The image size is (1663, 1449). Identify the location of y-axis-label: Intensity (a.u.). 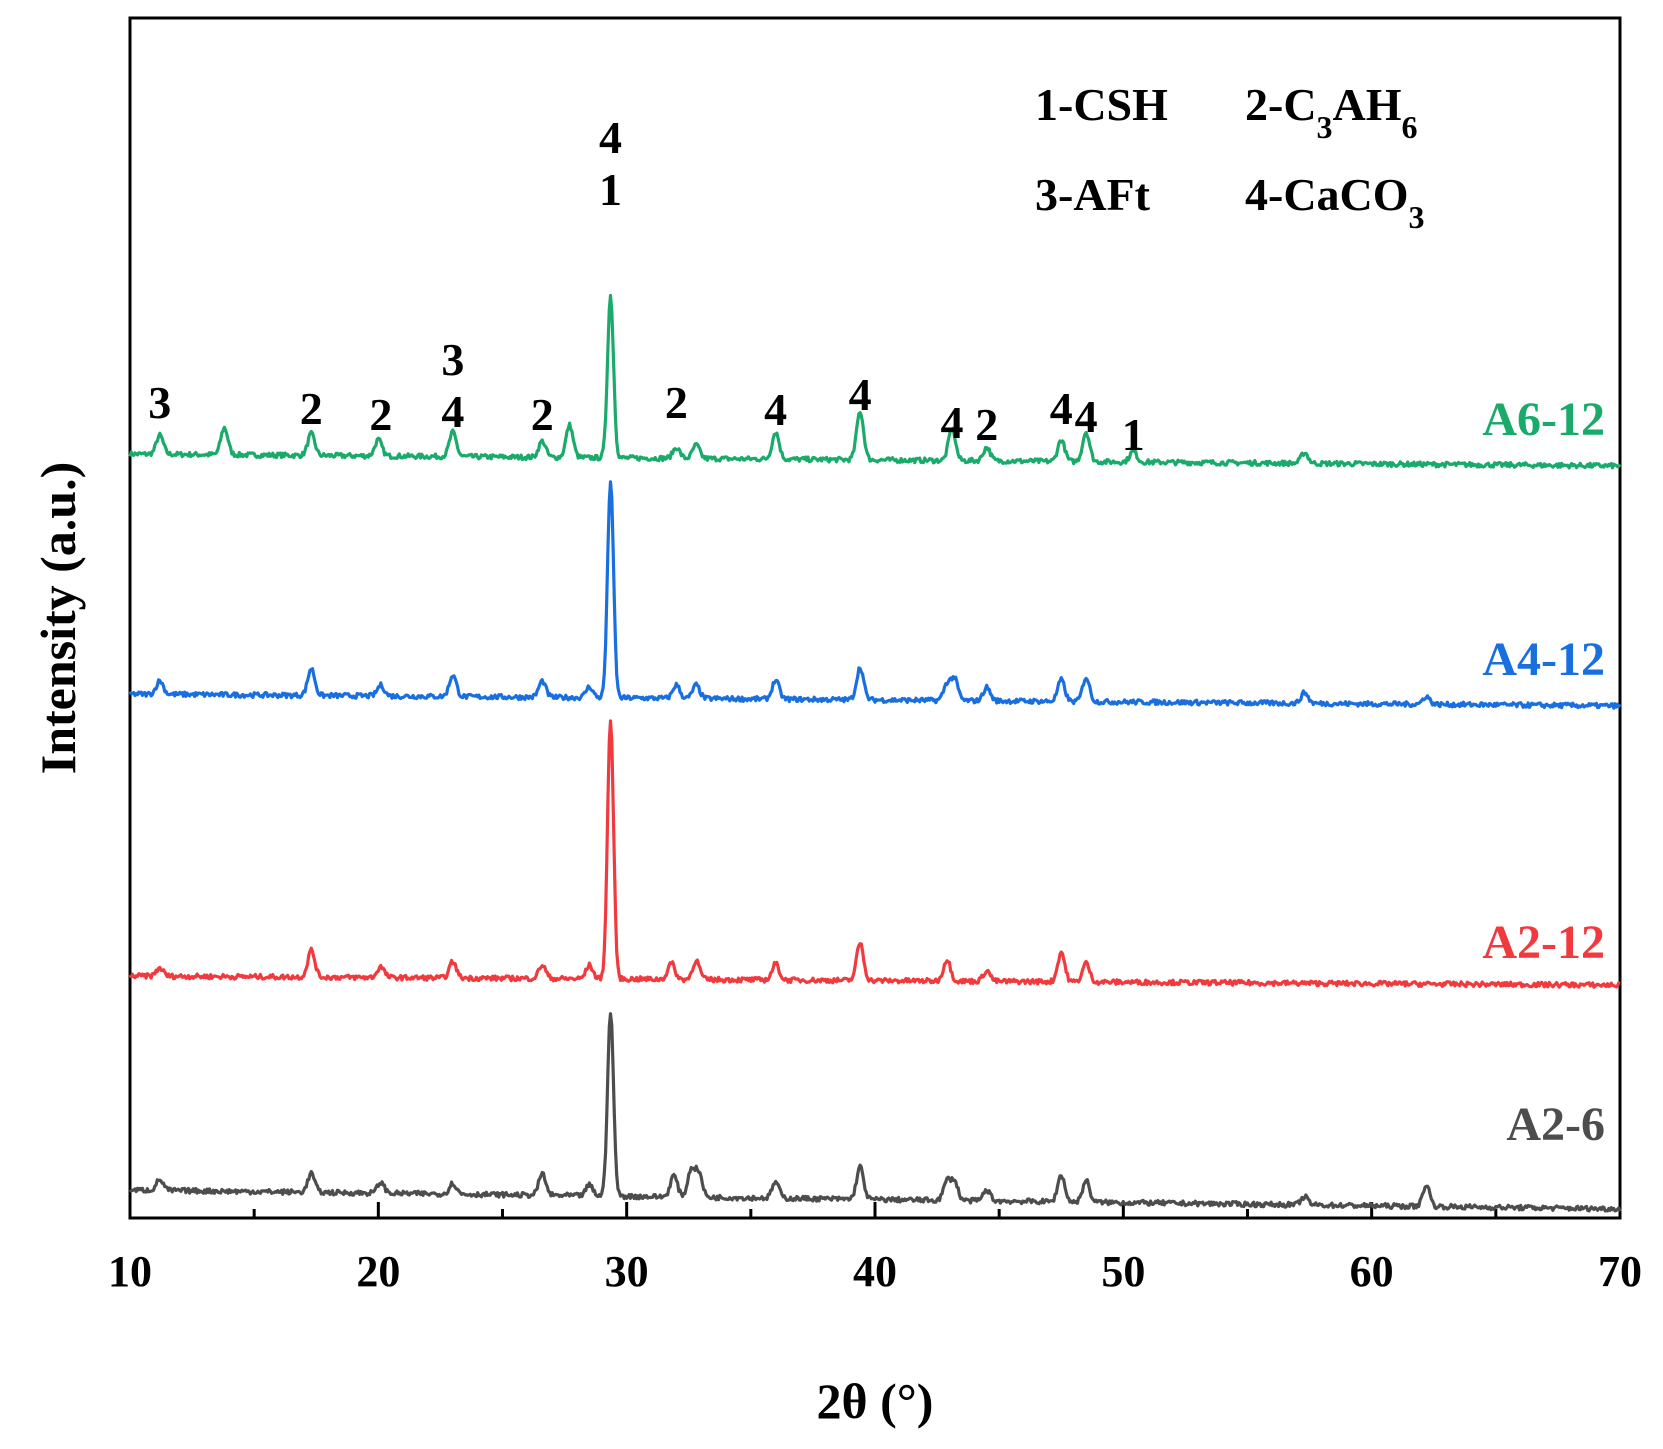
(58, 618).